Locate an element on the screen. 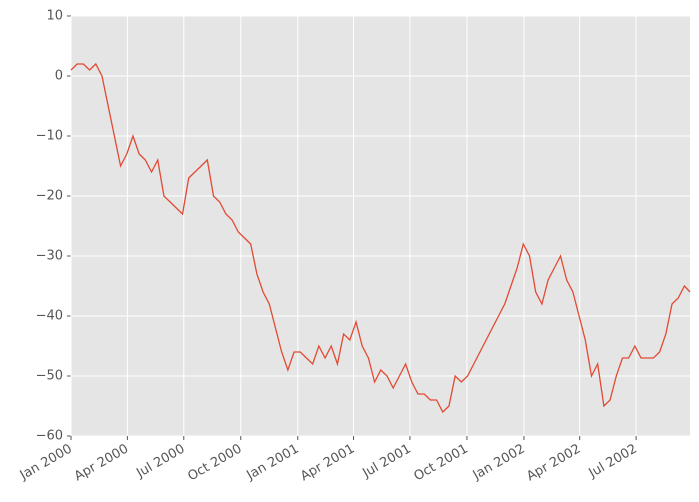 Image resolution: width=699 pixels, height=502 pixels. y-tick-label: −20 is located at coordinates (49, 196).